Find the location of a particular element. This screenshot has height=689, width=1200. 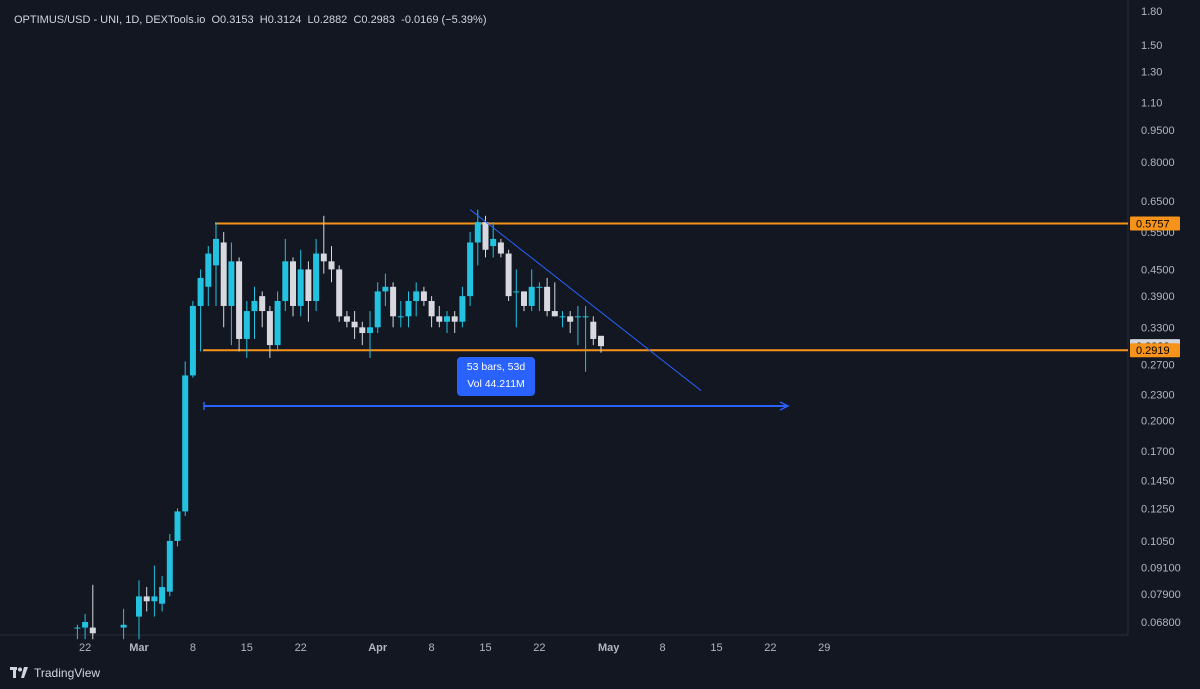

high-value: 0.3124 is located at coordinates (284, 20).